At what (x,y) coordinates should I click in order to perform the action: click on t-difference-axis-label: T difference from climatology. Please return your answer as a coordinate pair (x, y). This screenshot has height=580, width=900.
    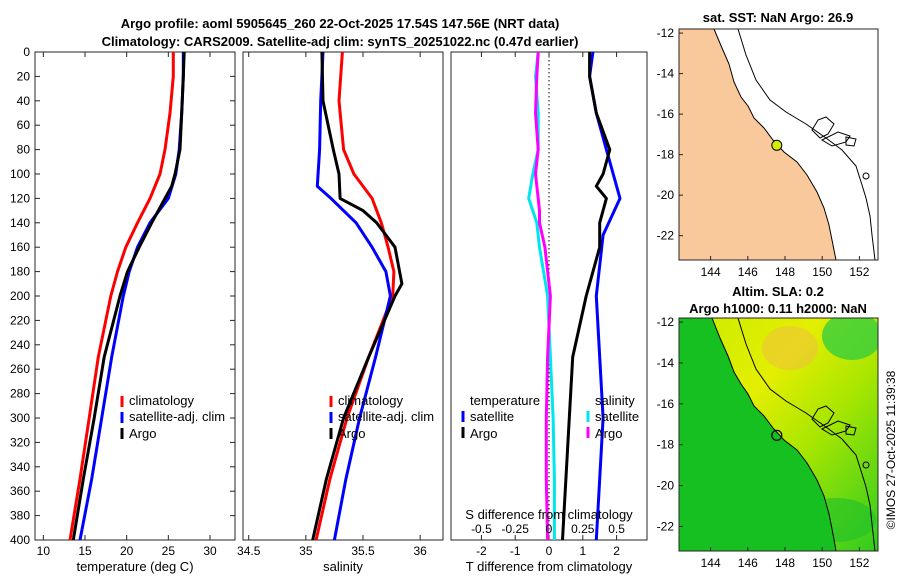
    Looking at the image, I should click on (549, 566).